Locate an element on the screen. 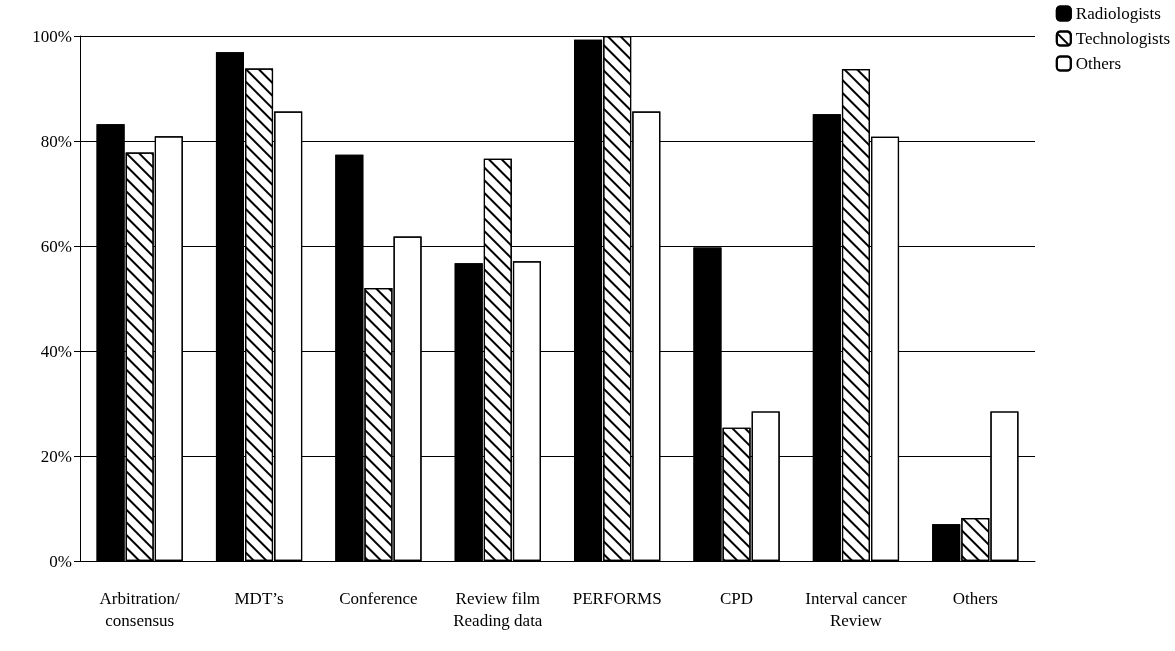 Image resolution: width=1175 pixels, height=651 pixels. x-tick-label: Review film Reading data is located at coordinates (498, 609).